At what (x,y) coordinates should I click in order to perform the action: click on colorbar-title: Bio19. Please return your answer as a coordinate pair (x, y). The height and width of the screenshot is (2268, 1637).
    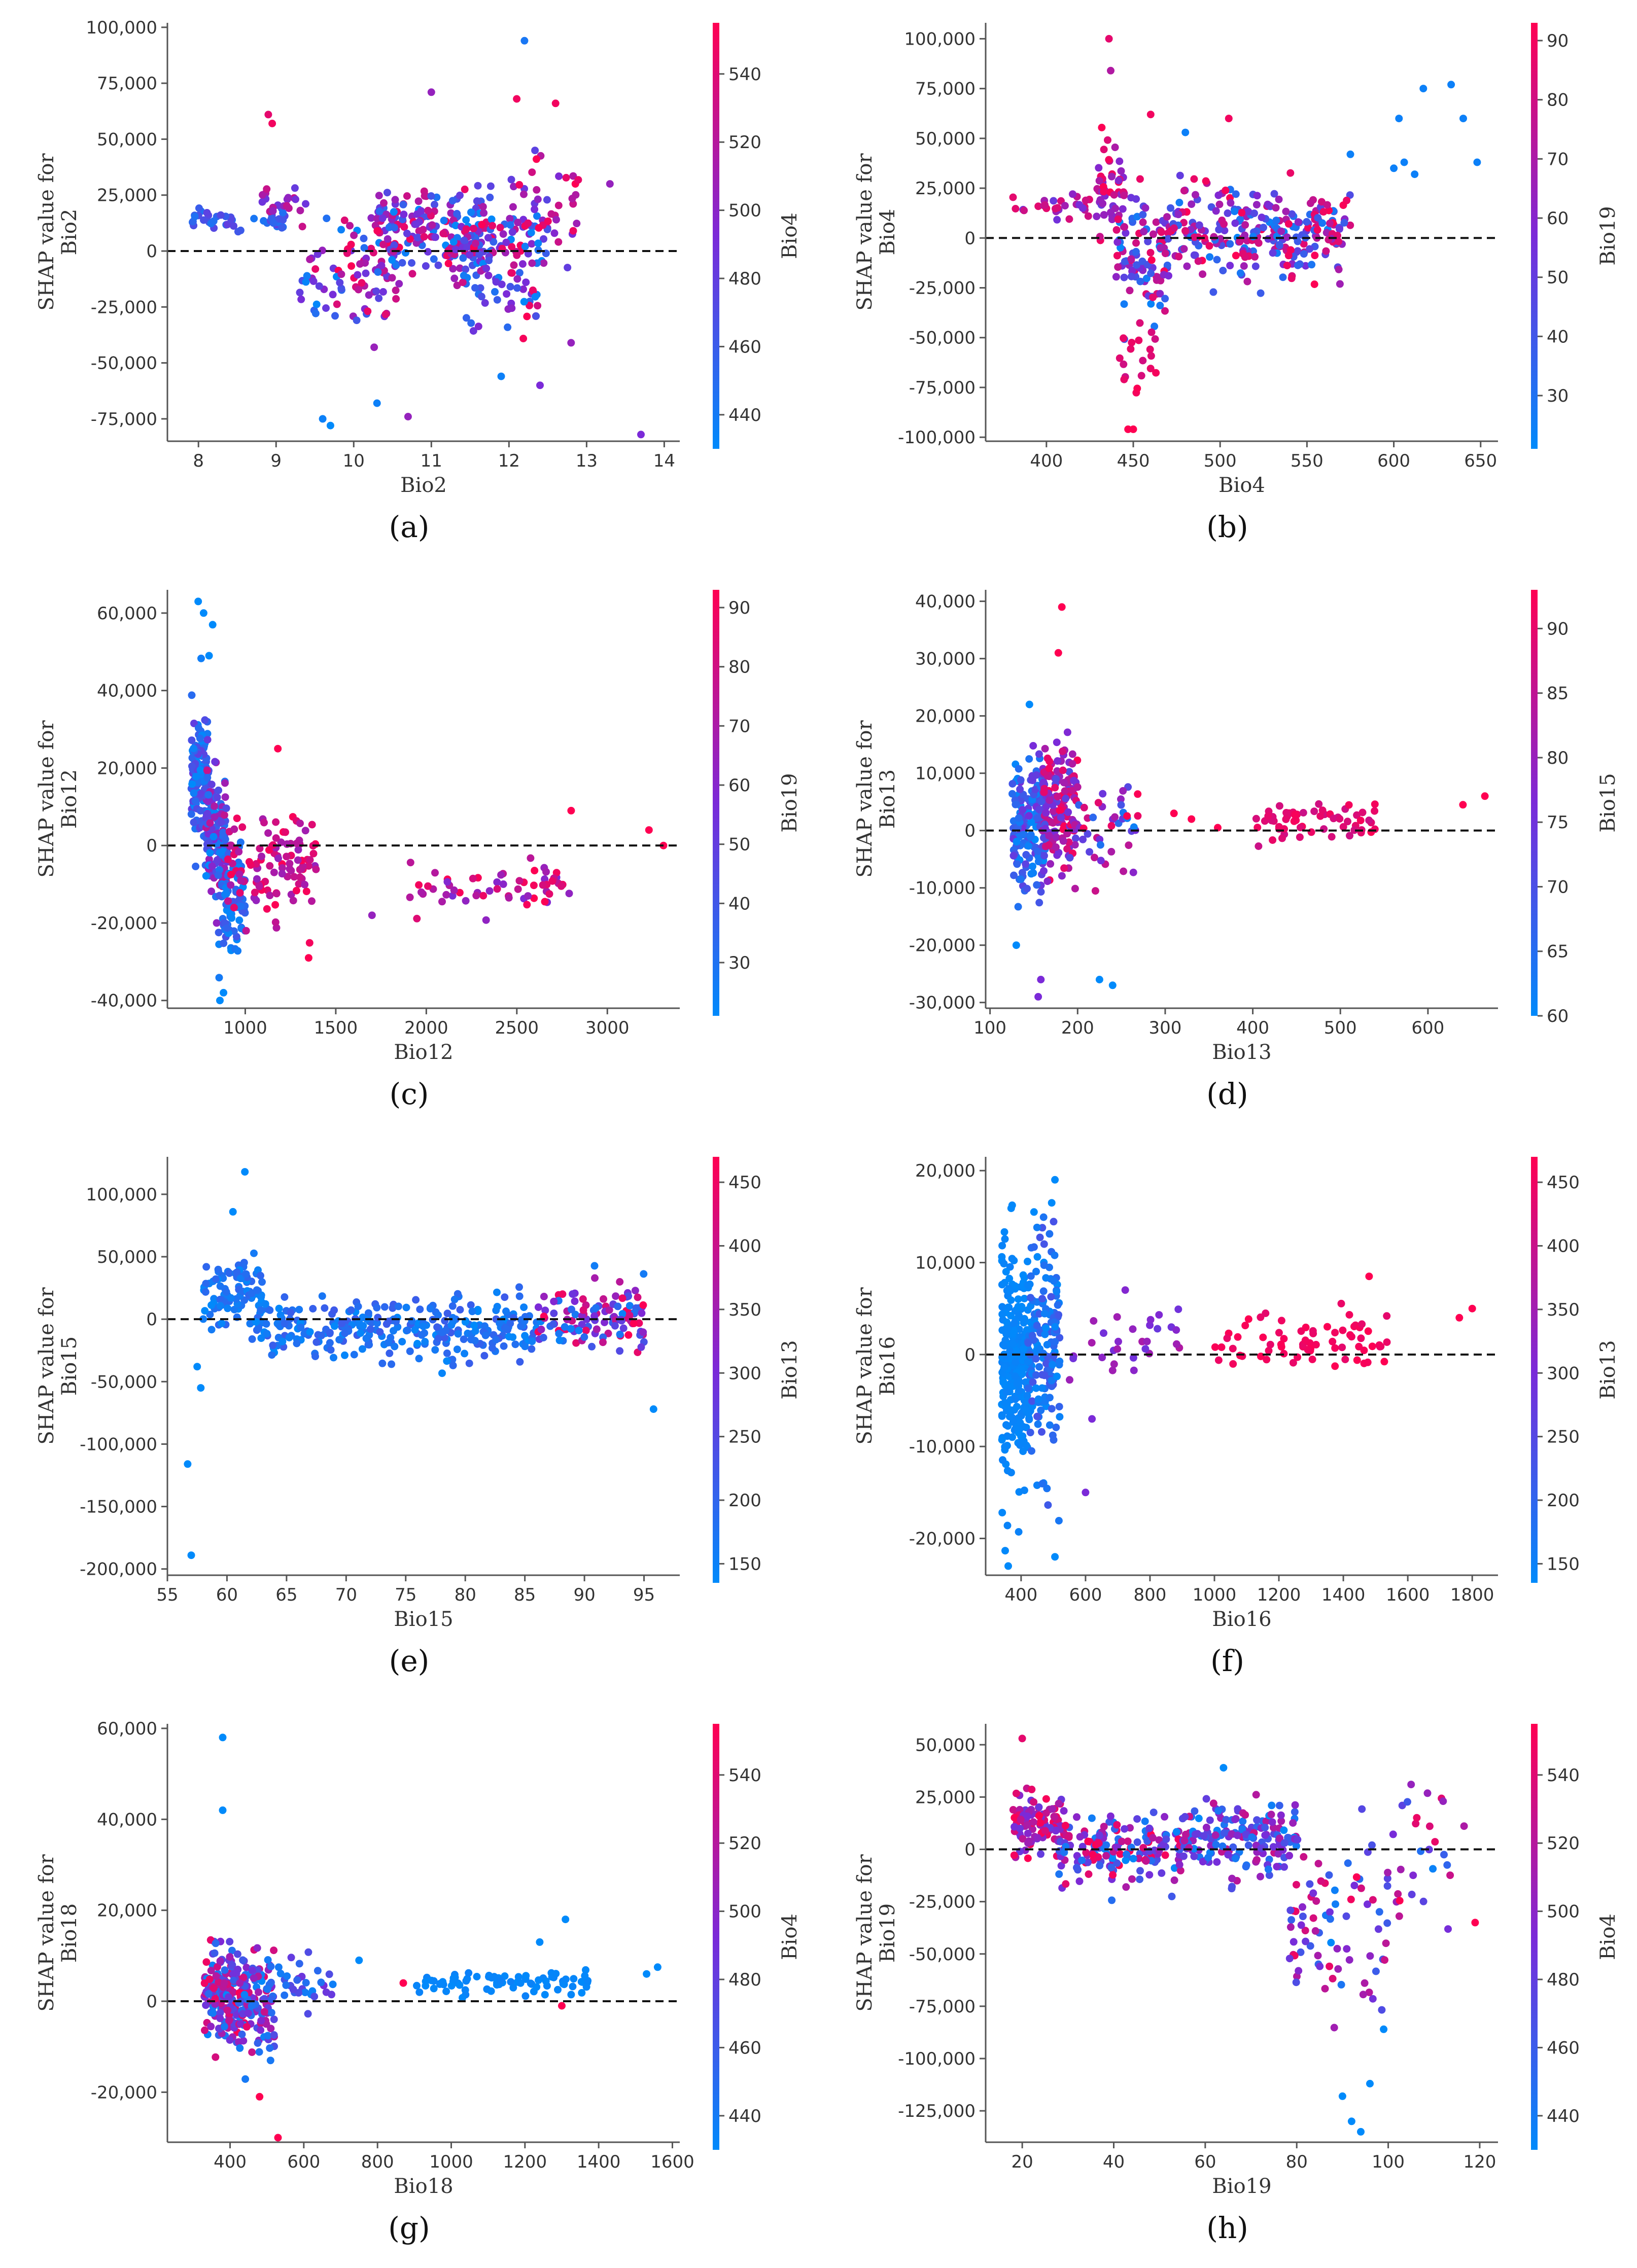
    Looking at the image, I should click on (1608, 236).